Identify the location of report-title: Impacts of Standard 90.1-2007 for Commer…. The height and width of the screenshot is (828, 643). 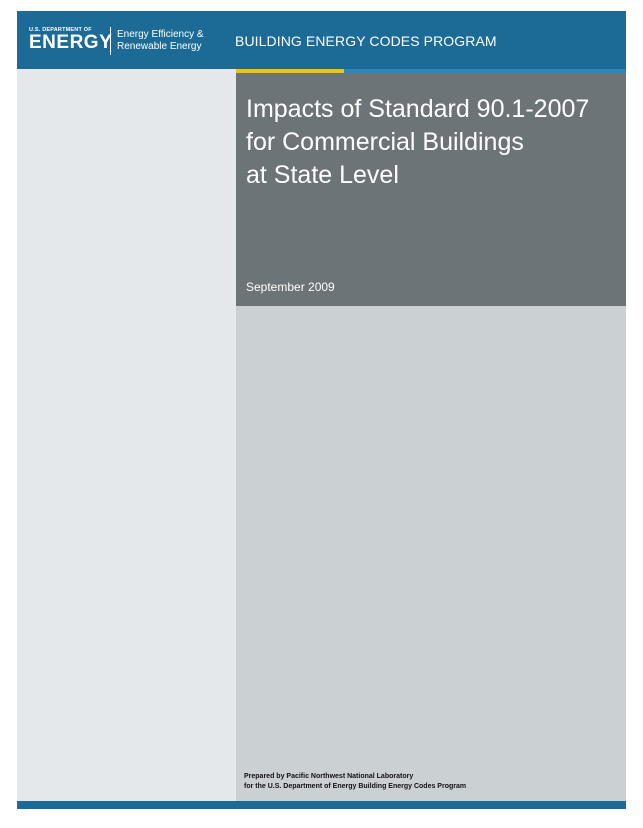
(433, 142).